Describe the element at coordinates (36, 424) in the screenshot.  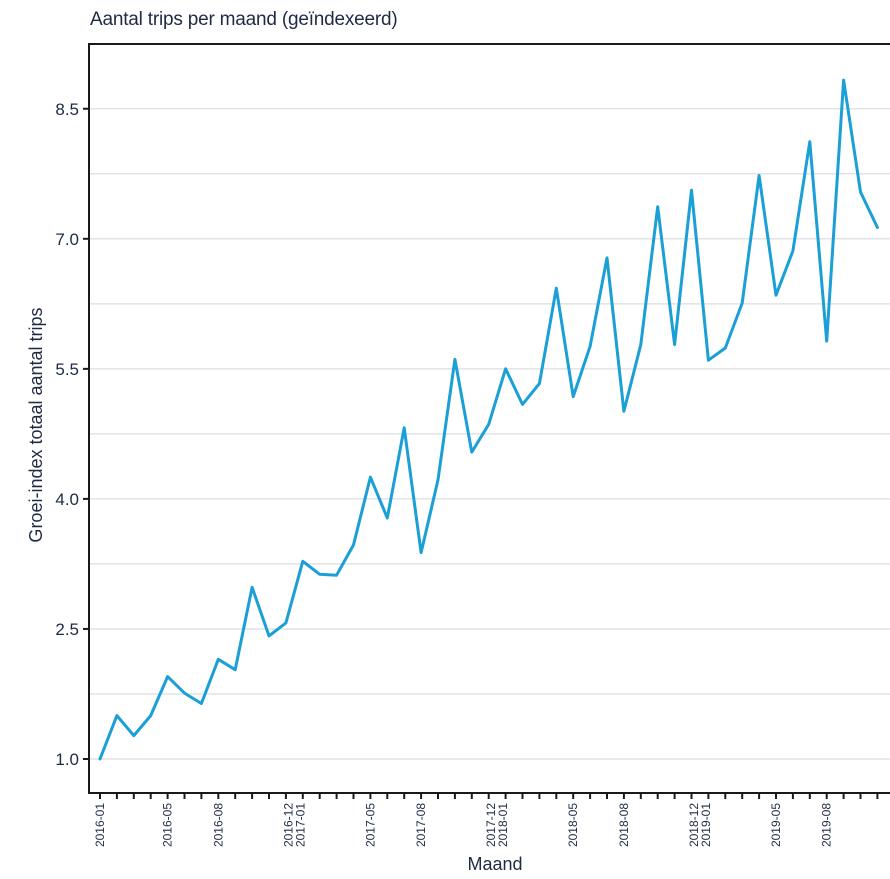
I see `y-axis-title: Groei-index totaal aantal trips` at that location.